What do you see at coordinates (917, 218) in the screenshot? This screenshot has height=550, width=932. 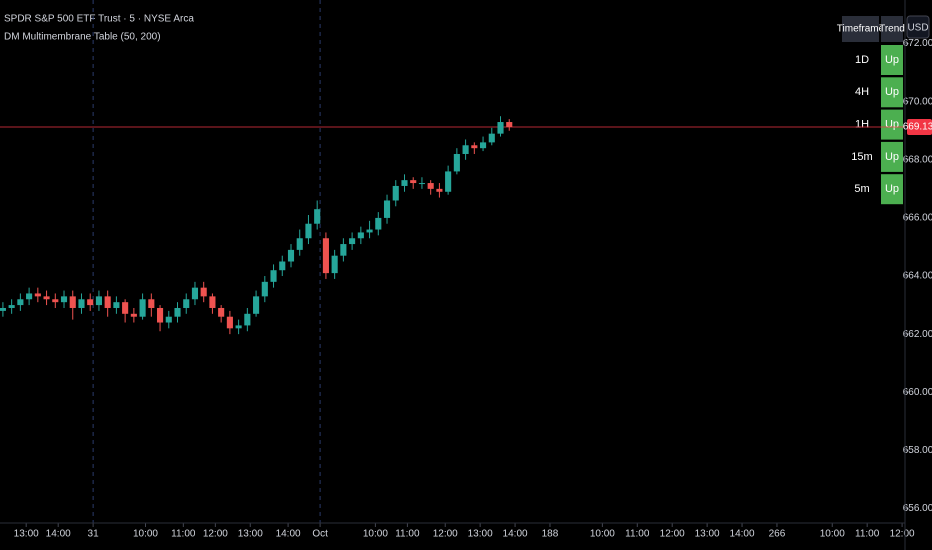 I see `y-tick-label: 666.00` at bounding box center [917, 218].